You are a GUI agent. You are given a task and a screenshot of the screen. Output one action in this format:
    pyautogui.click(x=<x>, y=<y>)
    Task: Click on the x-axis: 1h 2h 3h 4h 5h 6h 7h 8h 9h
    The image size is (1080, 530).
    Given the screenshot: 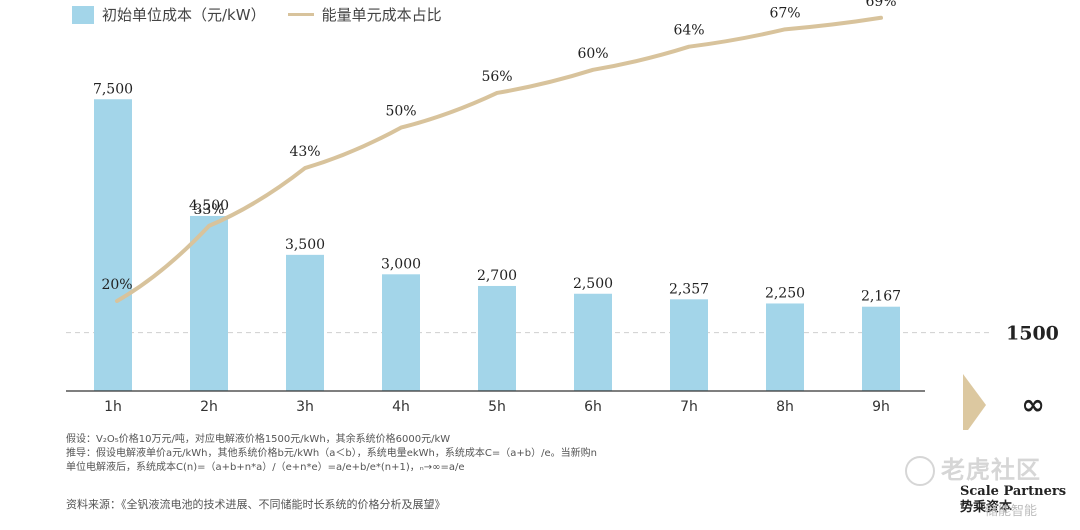 What is the action you would take?
    pyautogui.click(x=495, y=402)
    